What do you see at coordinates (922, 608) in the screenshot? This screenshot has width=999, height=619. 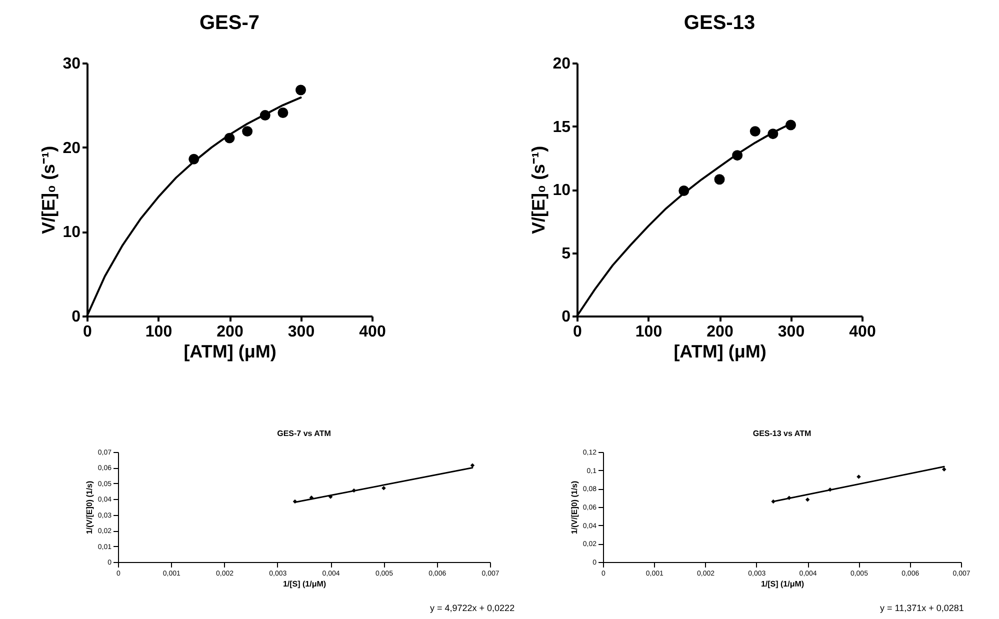 I see `text: y = 11,371x + 0,0281` at bounding box center [922, 608].